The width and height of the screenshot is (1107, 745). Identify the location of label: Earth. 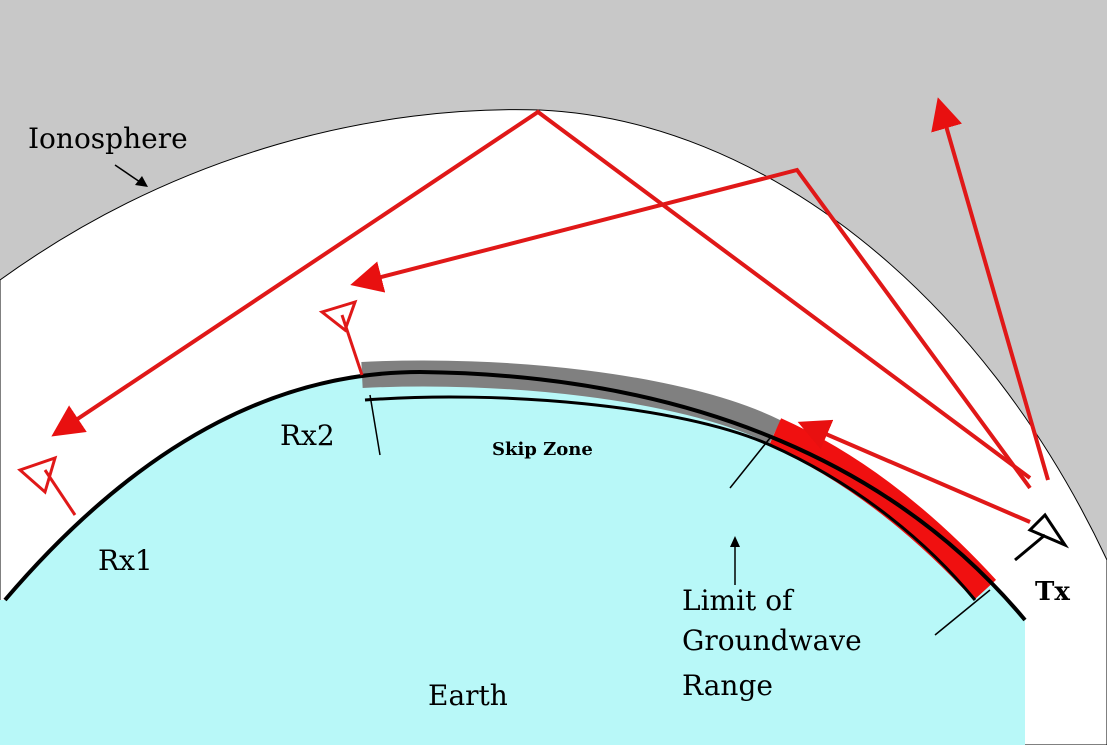
(468, 695).